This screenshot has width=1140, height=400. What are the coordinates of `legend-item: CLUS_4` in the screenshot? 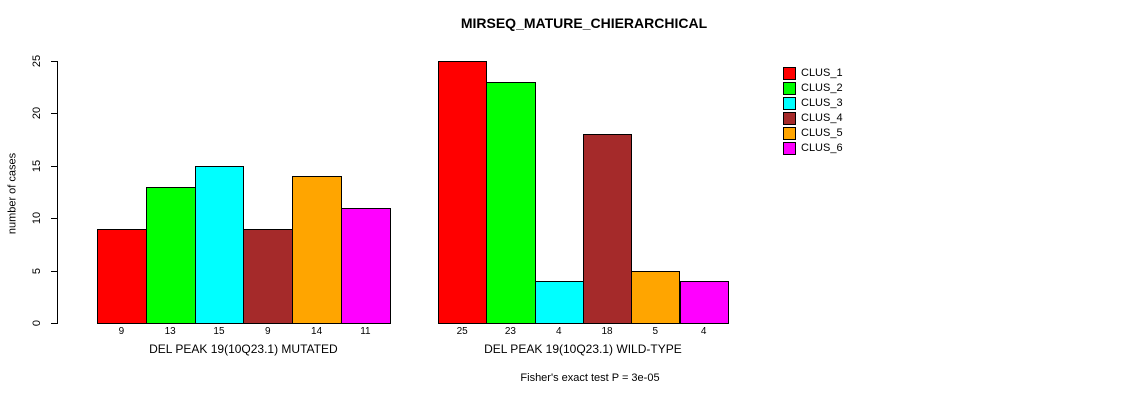 It's located at (813, 118).